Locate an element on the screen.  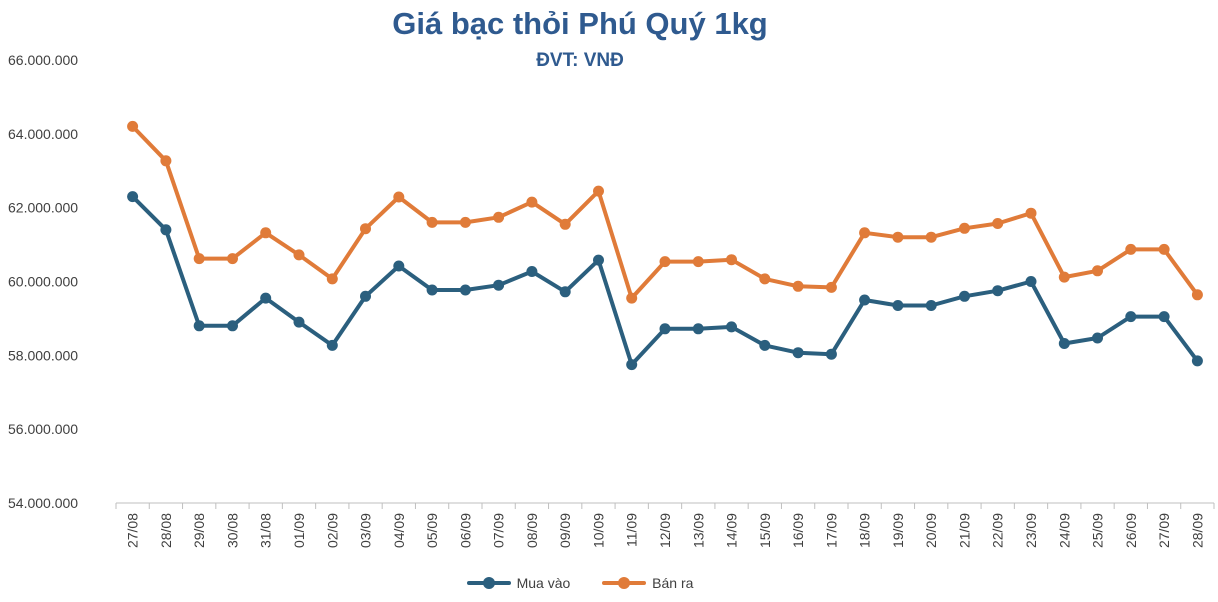
x-tick-label: 14/09 is located at coordinates (732, 530).